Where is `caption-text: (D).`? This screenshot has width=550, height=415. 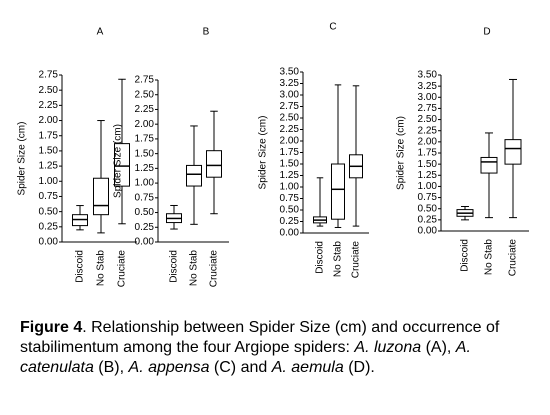
caption-text: (D). is located at coordinates (359, 367).